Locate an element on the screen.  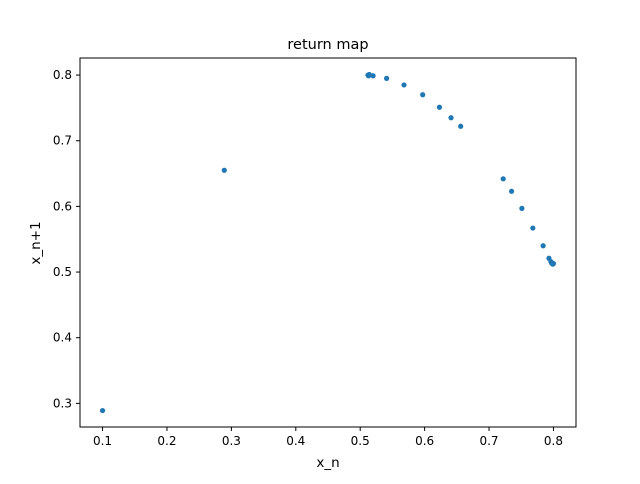
y-tick-label: 0.5 is located at coordinates (62, 272).